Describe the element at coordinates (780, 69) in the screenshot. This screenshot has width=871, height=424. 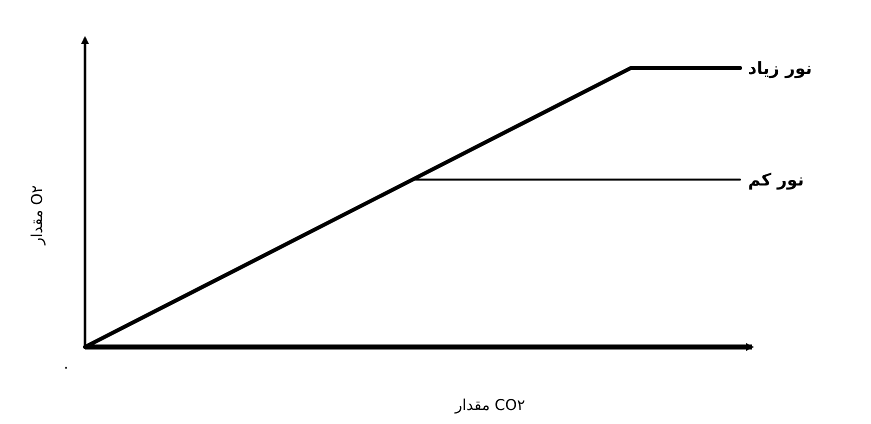
I see `series-label: نور زیاد` at that location.